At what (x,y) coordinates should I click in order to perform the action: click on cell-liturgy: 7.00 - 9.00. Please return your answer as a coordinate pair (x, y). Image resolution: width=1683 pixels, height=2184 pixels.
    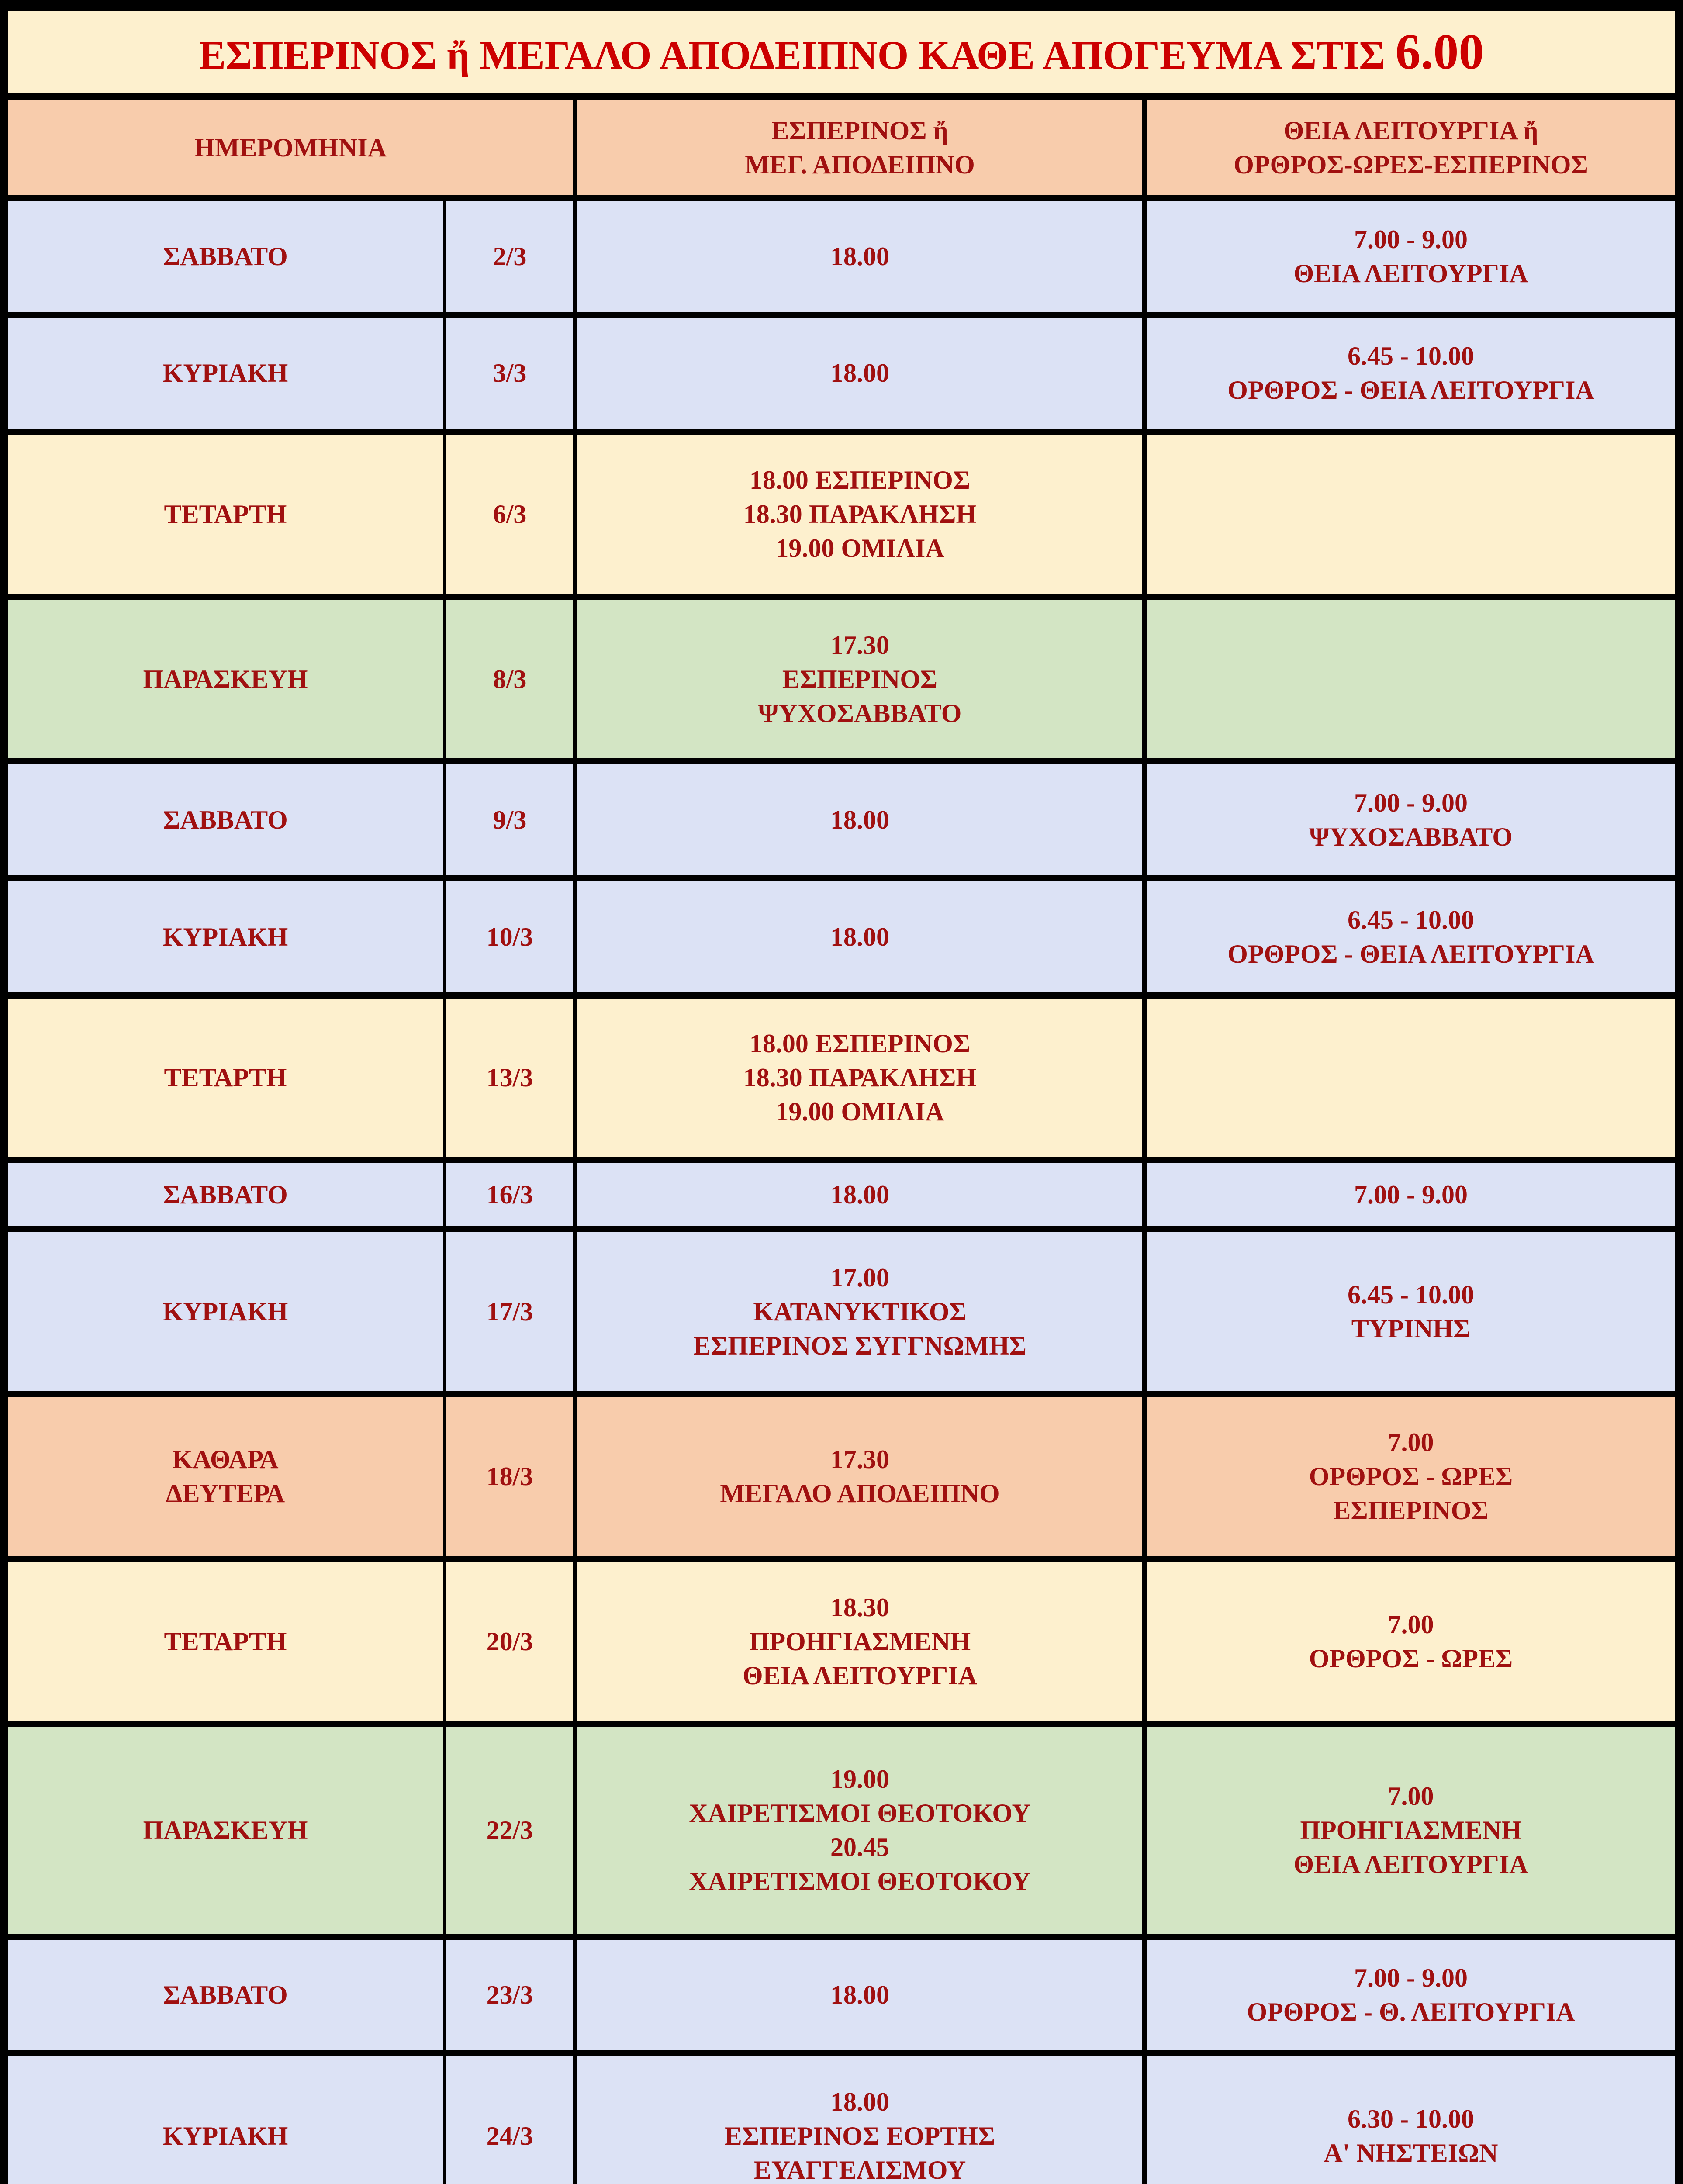
    Looking at the image, I should click on (1411, 1197).